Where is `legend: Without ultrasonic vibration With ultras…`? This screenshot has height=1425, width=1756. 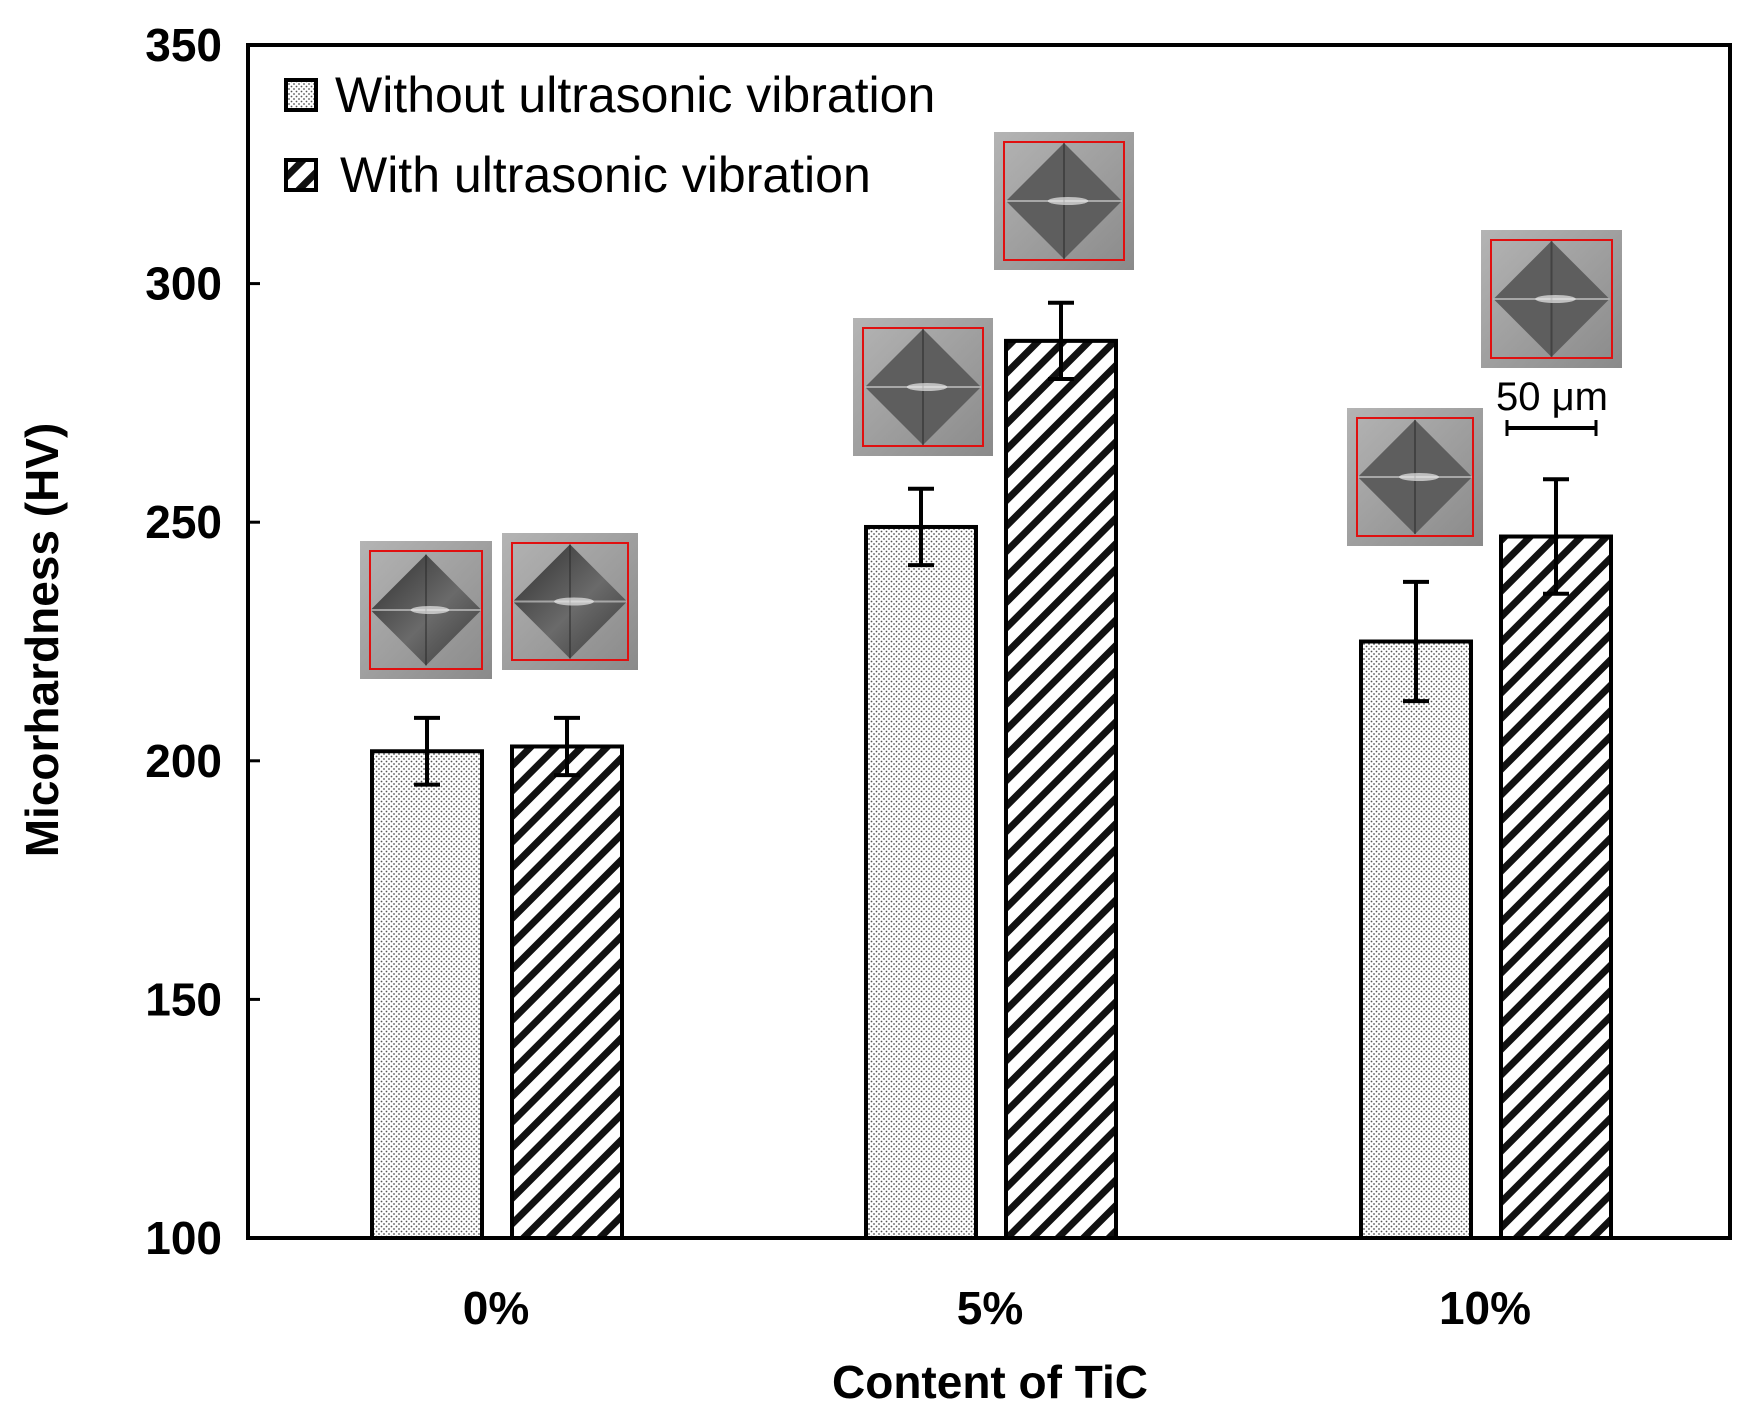 legend: Without ultrasonic vibration With ultras… is located at coordinates (609, 135).